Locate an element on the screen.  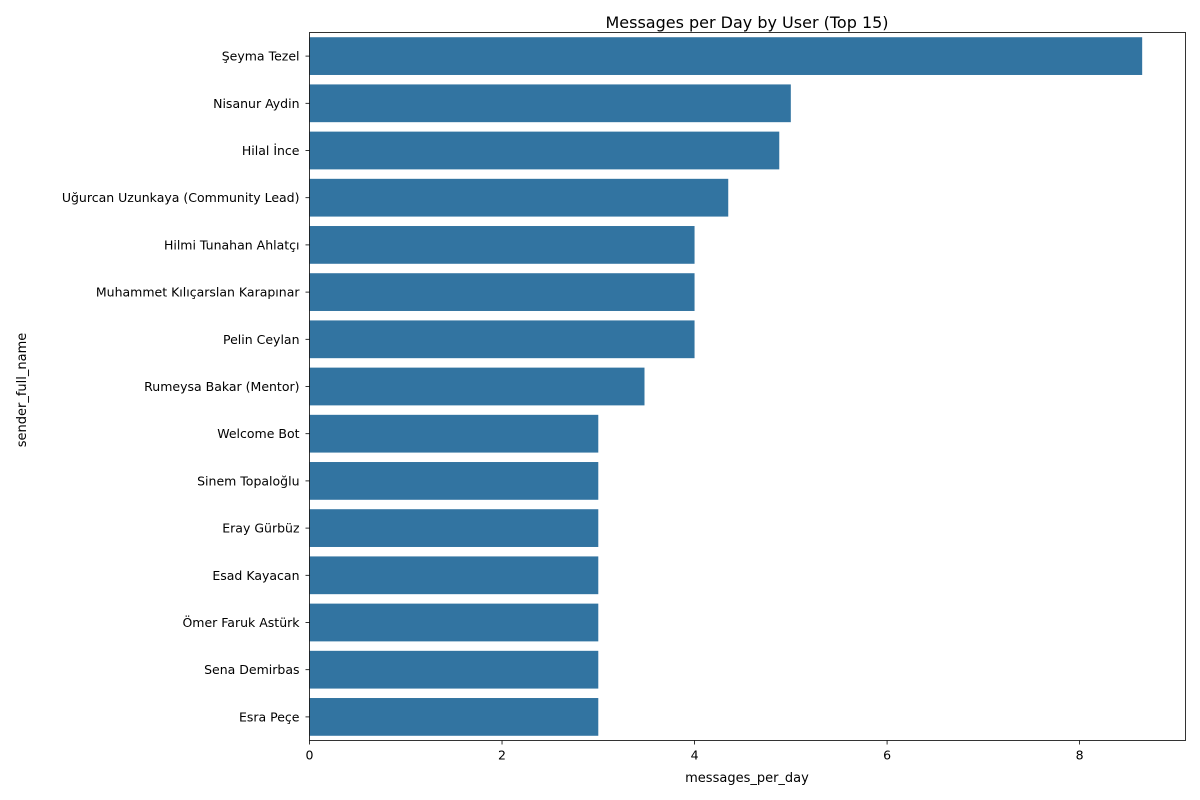
y-tick-label: Sinem Topaloğlu is located at coordinates (248, 480).